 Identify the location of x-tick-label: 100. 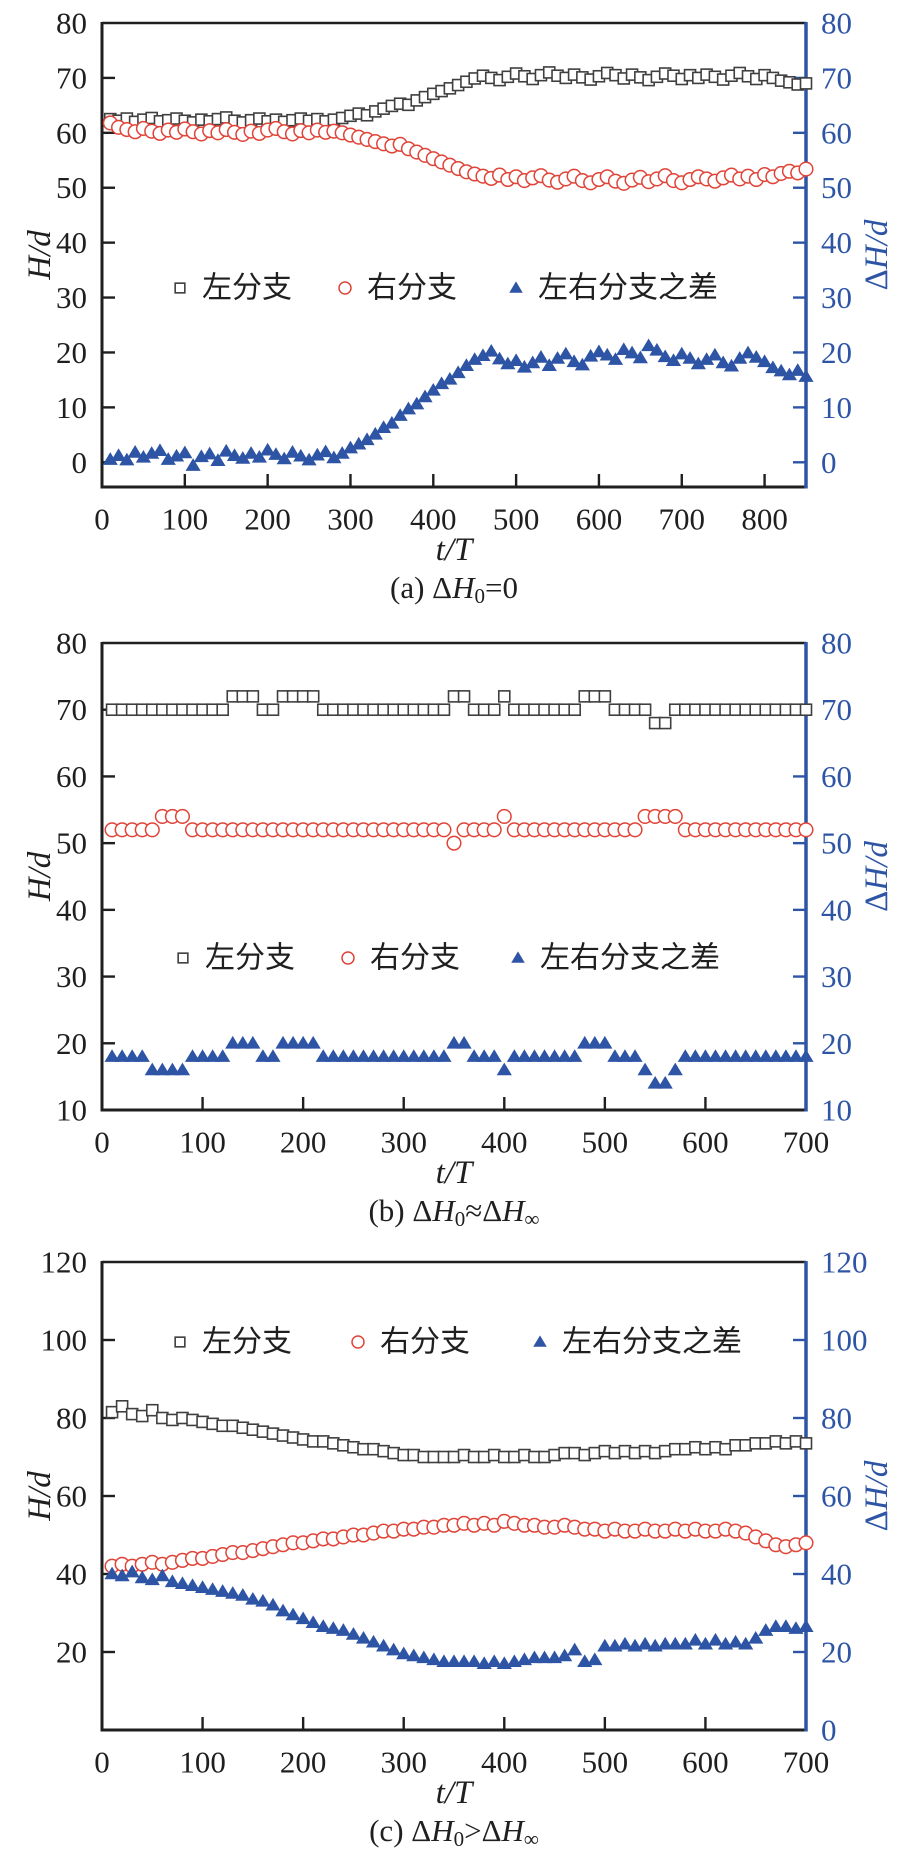
(202, 1142).